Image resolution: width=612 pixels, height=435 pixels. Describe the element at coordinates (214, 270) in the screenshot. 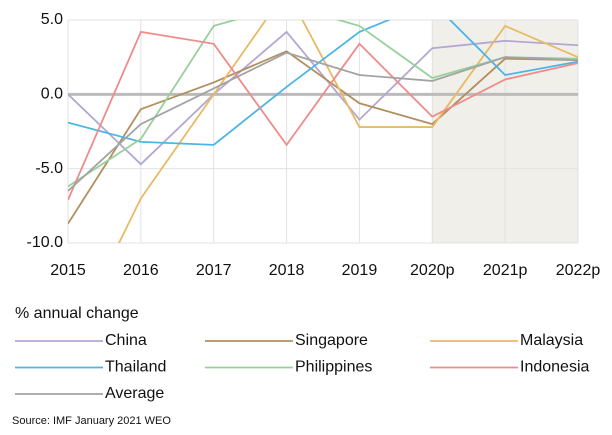

I see `x-tick-label: 2017` at that location.